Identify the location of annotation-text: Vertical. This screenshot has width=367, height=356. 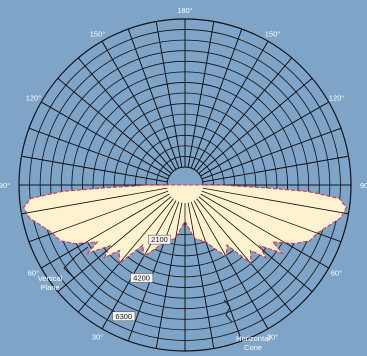
(50, 278).